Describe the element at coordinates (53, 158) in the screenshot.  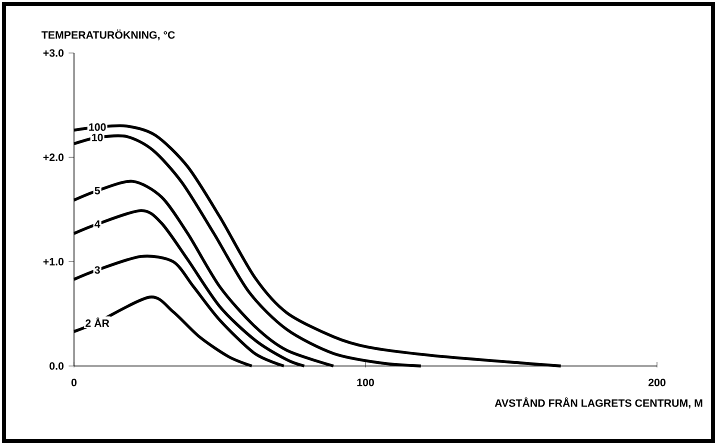
I see `y-tick-label: +2.0` at that location.